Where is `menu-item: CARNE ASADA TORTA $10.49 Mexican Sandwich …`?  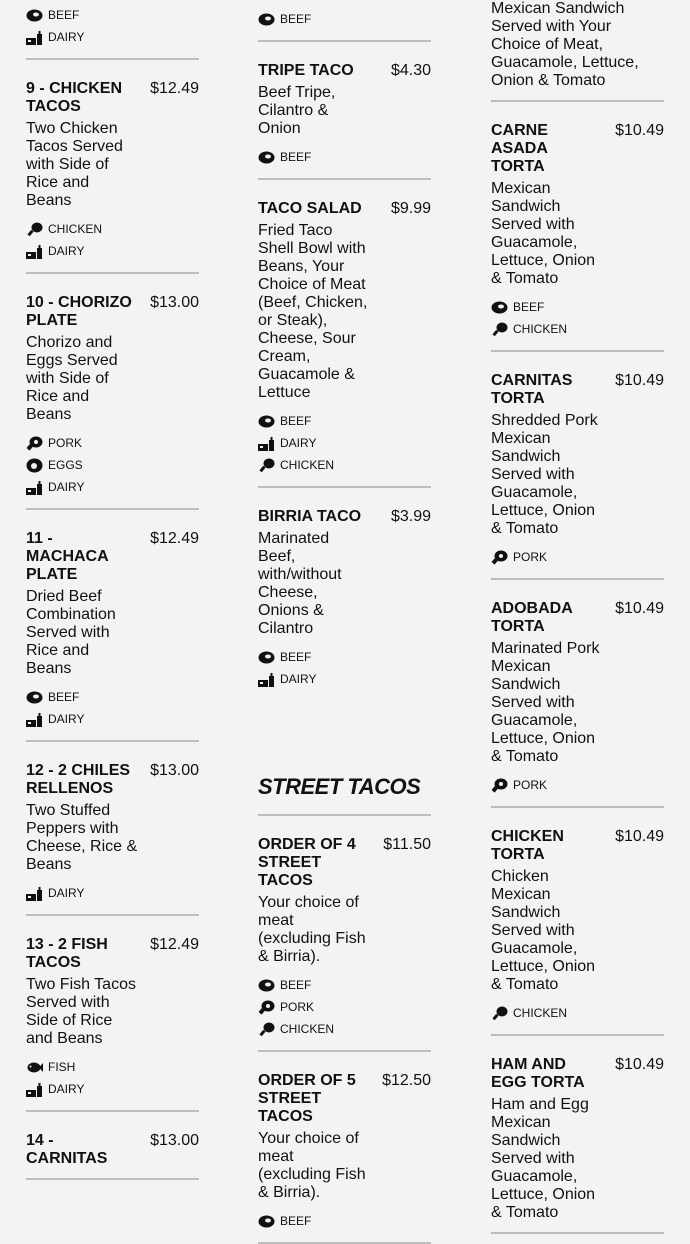
menu-item: CARNE ASADA TORTA $10.49 Mexican Sandwich … is located at coordinates (577, 227).